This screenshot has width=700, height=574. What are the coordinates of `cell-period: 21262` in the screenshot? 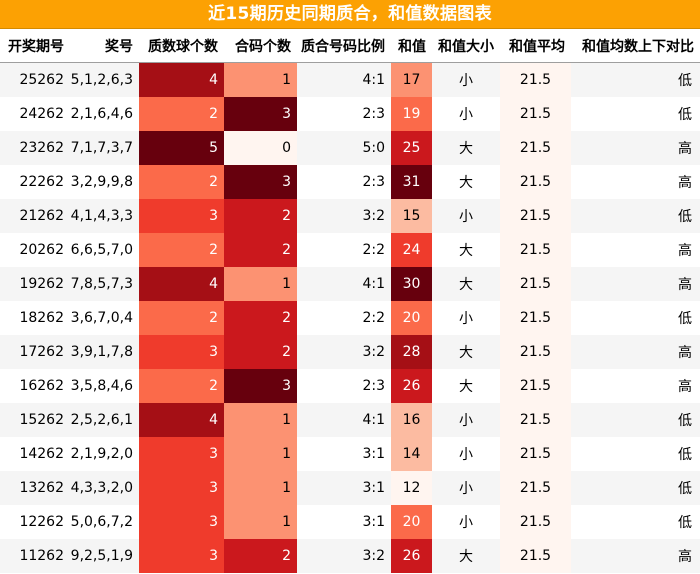 It's located at (35, 216).